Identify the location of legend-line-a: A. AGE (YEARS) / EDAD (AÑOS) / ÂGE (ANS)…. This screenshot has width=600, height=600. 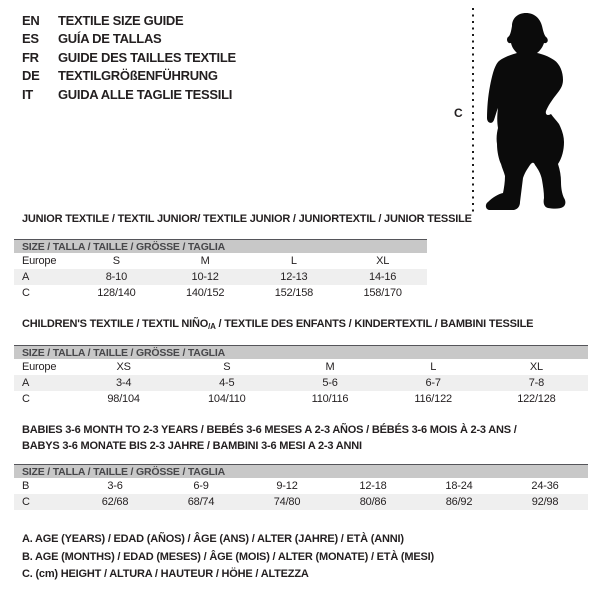
(213, 539).